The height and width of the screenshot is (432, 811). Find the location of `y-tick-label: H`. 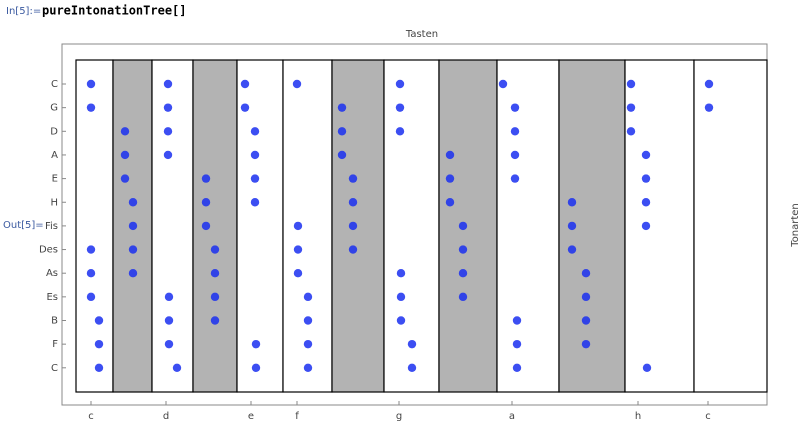

y-tick-label: H is located at coordinates (54, 202).